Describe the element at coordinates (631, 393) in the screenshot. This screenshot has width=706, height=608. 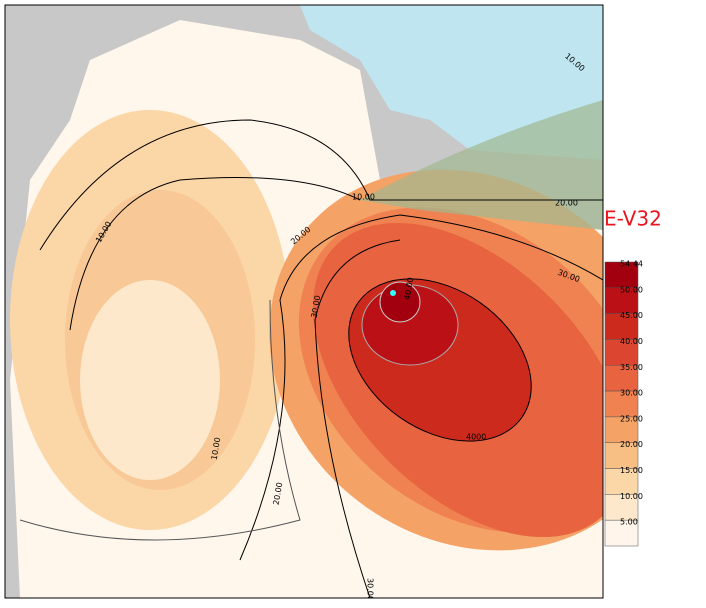
I see `legend-label: 30.00` at that location.